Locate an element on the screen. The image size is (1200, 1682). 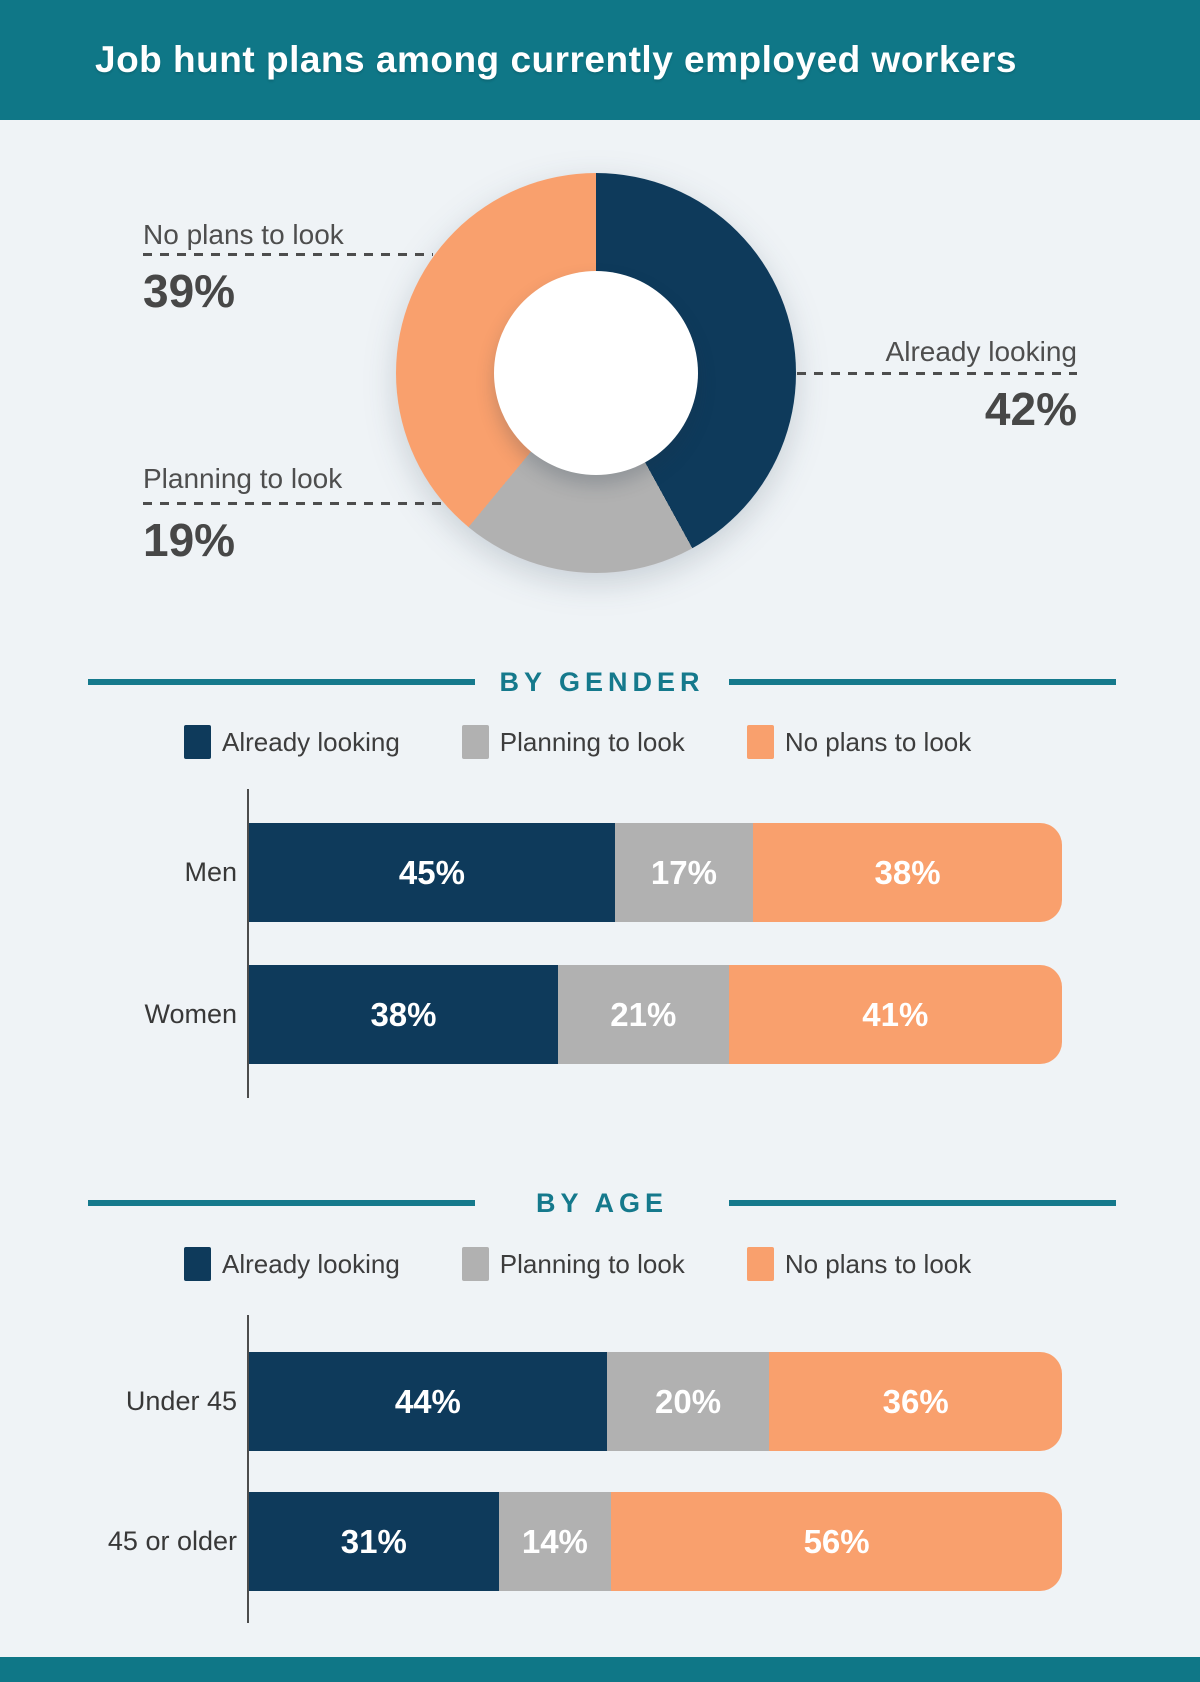
bar-under-45: 44% 20% 36% is located at coordinates (655, 1401).